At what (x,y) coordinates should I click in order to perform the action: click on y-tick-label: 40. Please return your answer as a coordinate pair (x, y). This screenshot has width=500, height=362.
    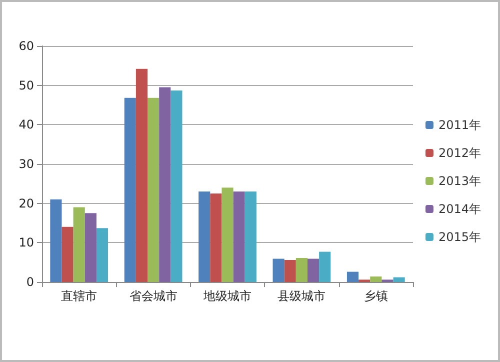
    Looking at the image, I should click on (26, 125).